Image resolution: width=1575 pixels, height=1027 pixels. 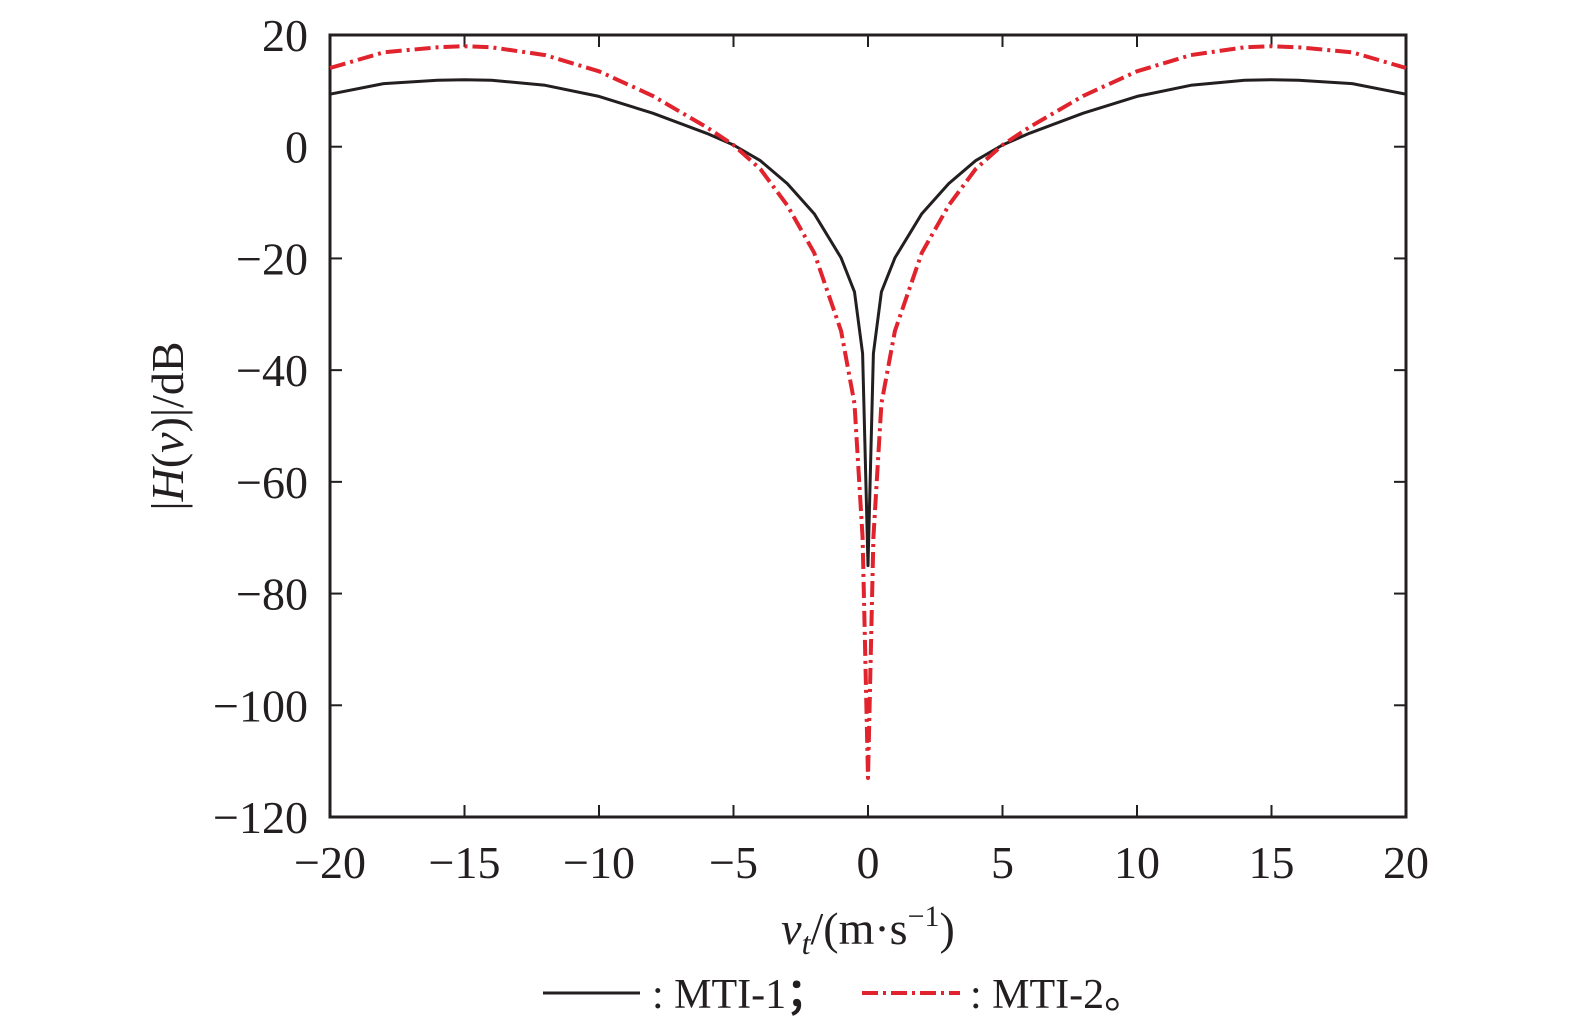 I want to click on y-tick-label: 20, so click(x=285, y=35).